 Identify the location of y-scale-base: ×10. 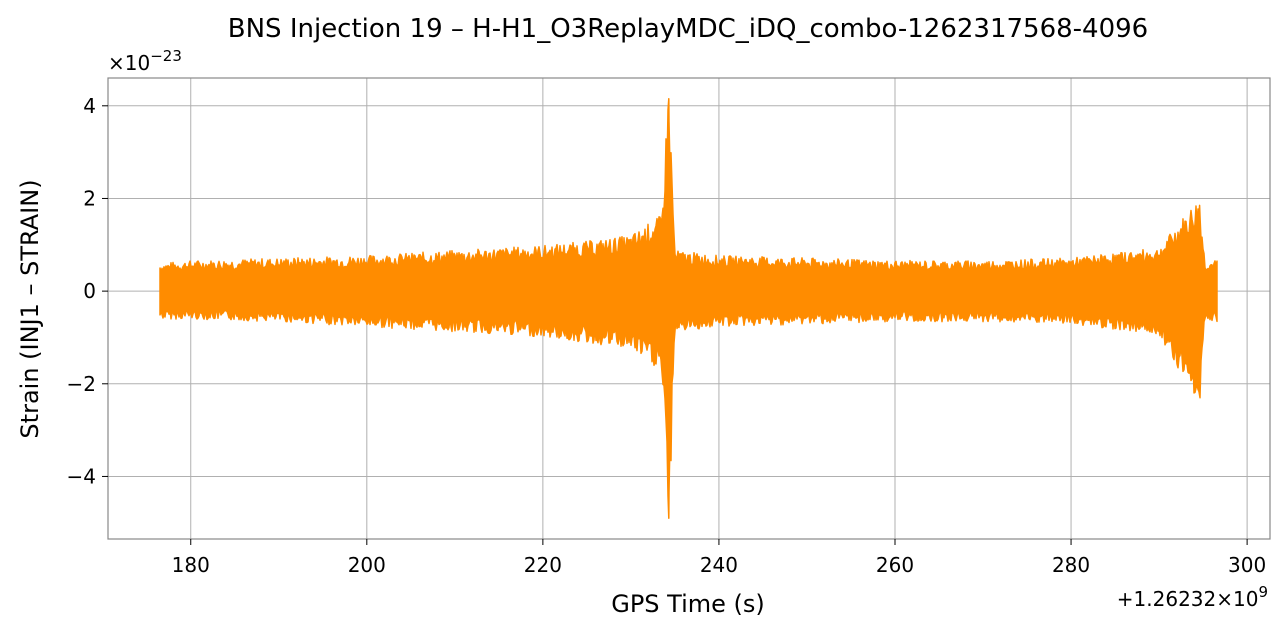
(129, 63).